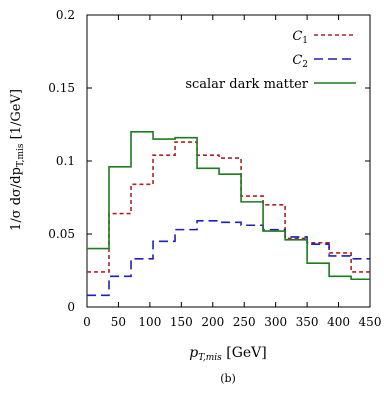  I want to click on x-tick-label: 400, so click(338, 322).